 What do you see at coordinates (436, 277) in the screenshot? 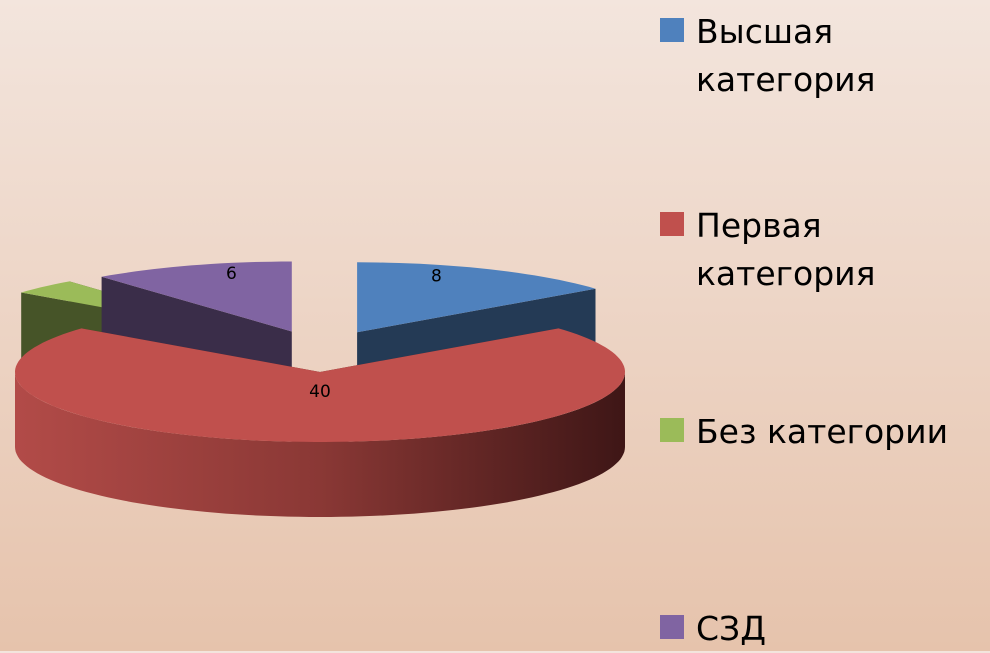
I see `data-label: 8` at bounding box center [436, 277].